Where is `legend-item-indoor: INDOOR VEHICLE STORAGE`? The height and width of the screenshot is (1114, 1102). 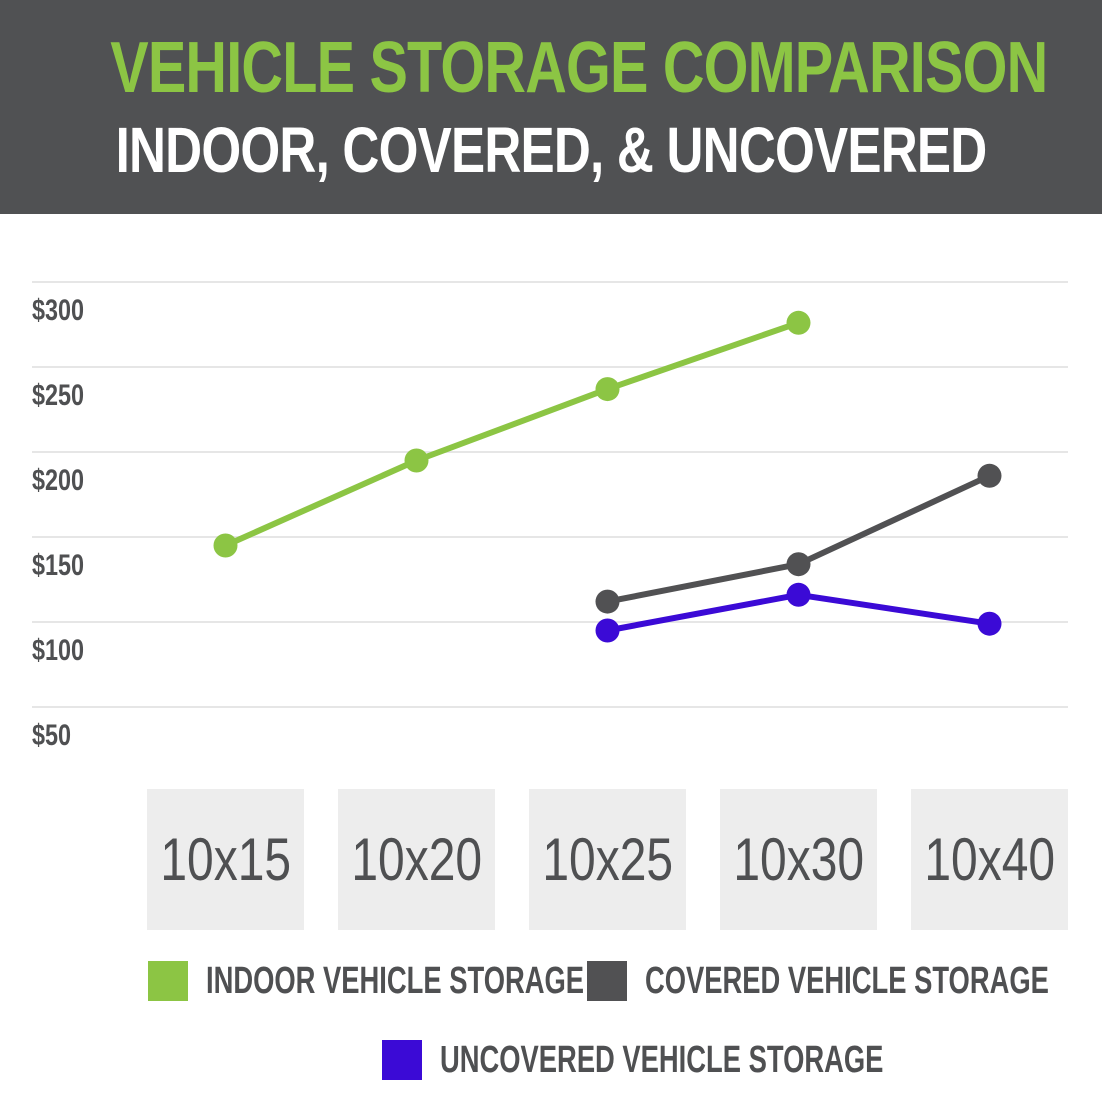
legend-item-indoor: INDOOR VEHICLE STORAGE is located at coordinates (439, 981).